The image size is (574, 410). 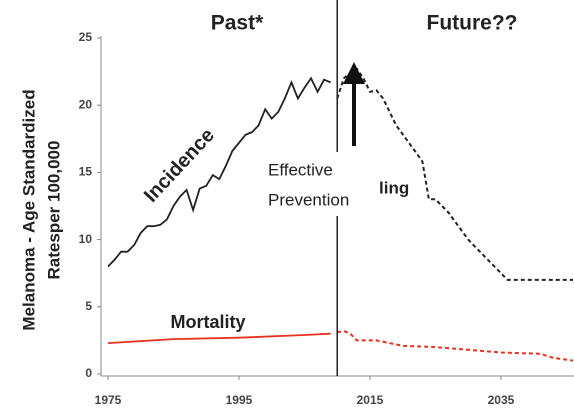 I want to click on y-tick-label: 25, so click(x=86, y=37).